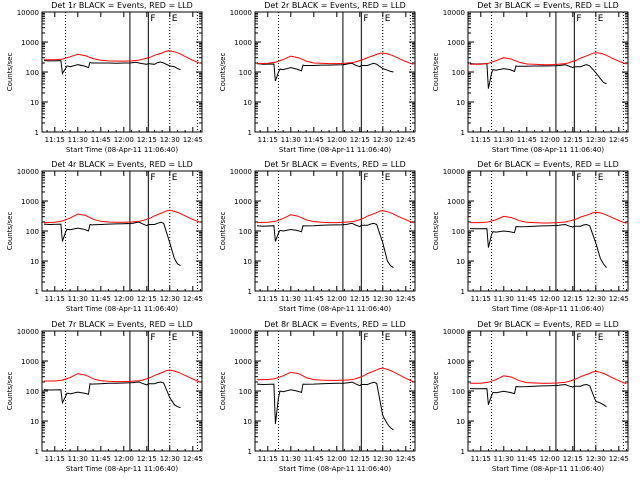 This screenshot has height=480, width=640. What do you see at coordinates (335, 324) in the screenshot?
I see `panel-title: Det 8r BLACK = Events, RED = LLD` at bounding box center [335, 324].